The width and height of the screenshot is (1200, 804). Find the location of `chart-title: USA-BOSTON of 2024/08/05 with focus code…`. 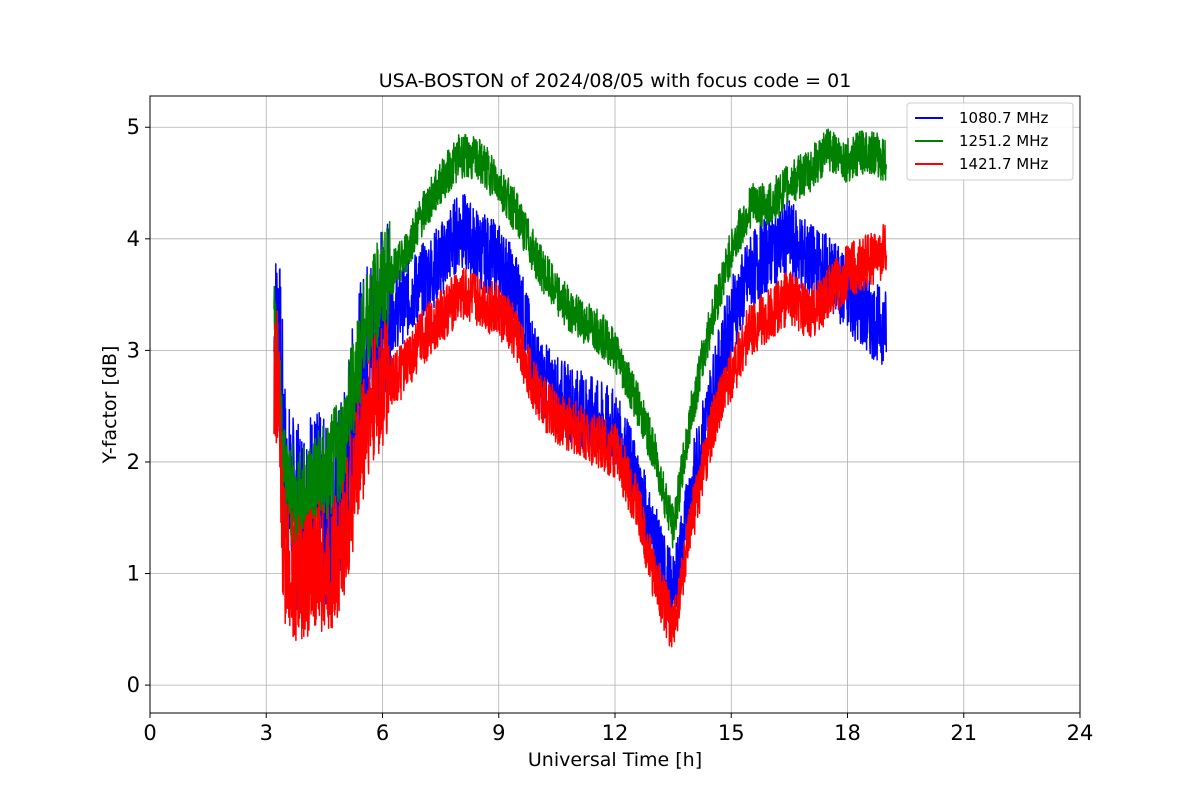

chart-title: USA-BOSTON of 2024/08/05 with focus code… is located at coordinates (615, 81).